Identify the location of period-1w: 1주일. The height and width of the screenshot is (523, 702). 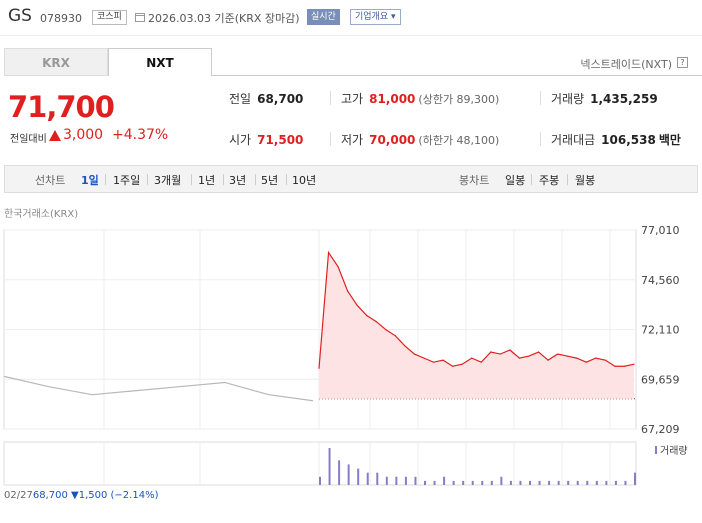
(127, 180).